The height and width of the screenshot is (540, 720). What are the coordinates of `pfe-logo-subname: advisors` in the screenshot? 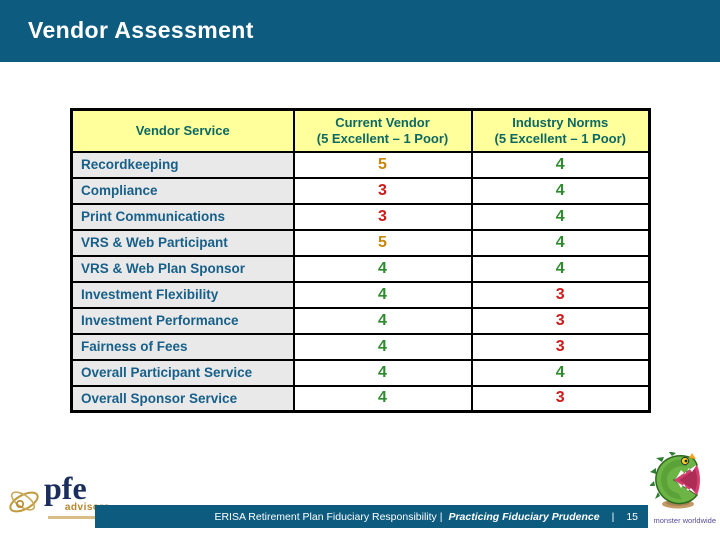 It's located at (87, 507).